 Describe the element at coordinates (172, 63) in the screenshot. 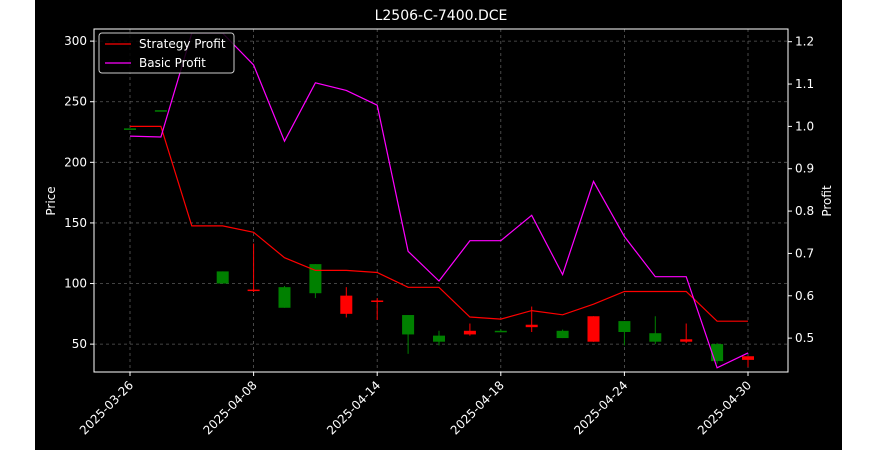

I see `legend-basic-label: Basic Profit` at that location.